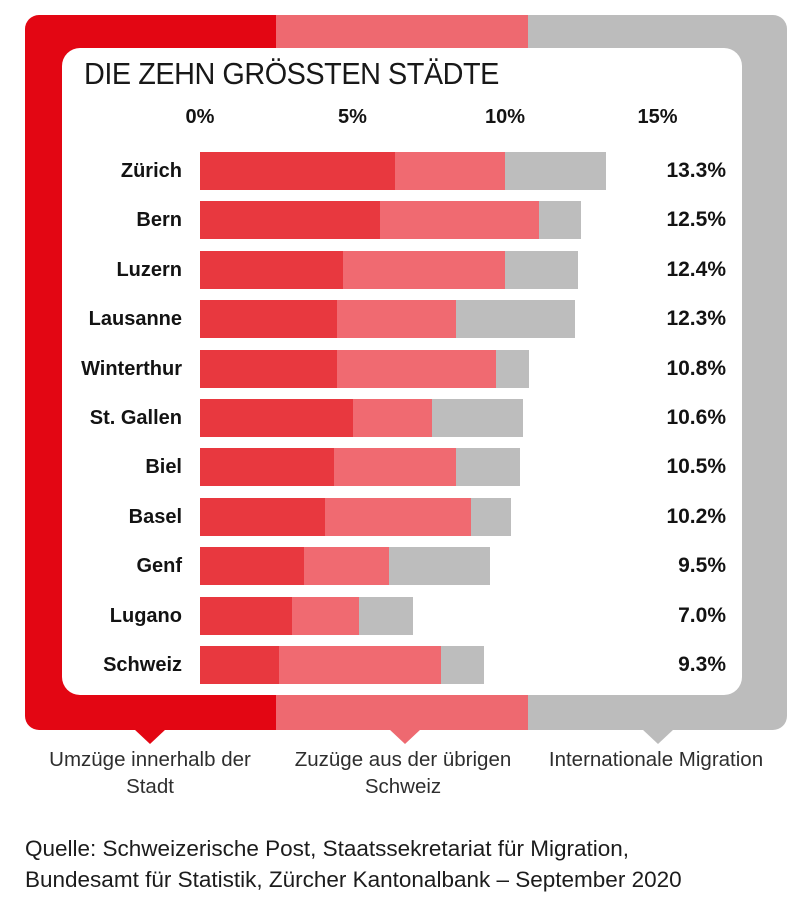  Describe the element at coordinates (696, 220) in the screenshot. I see `total-label: 12.5%` at that location.